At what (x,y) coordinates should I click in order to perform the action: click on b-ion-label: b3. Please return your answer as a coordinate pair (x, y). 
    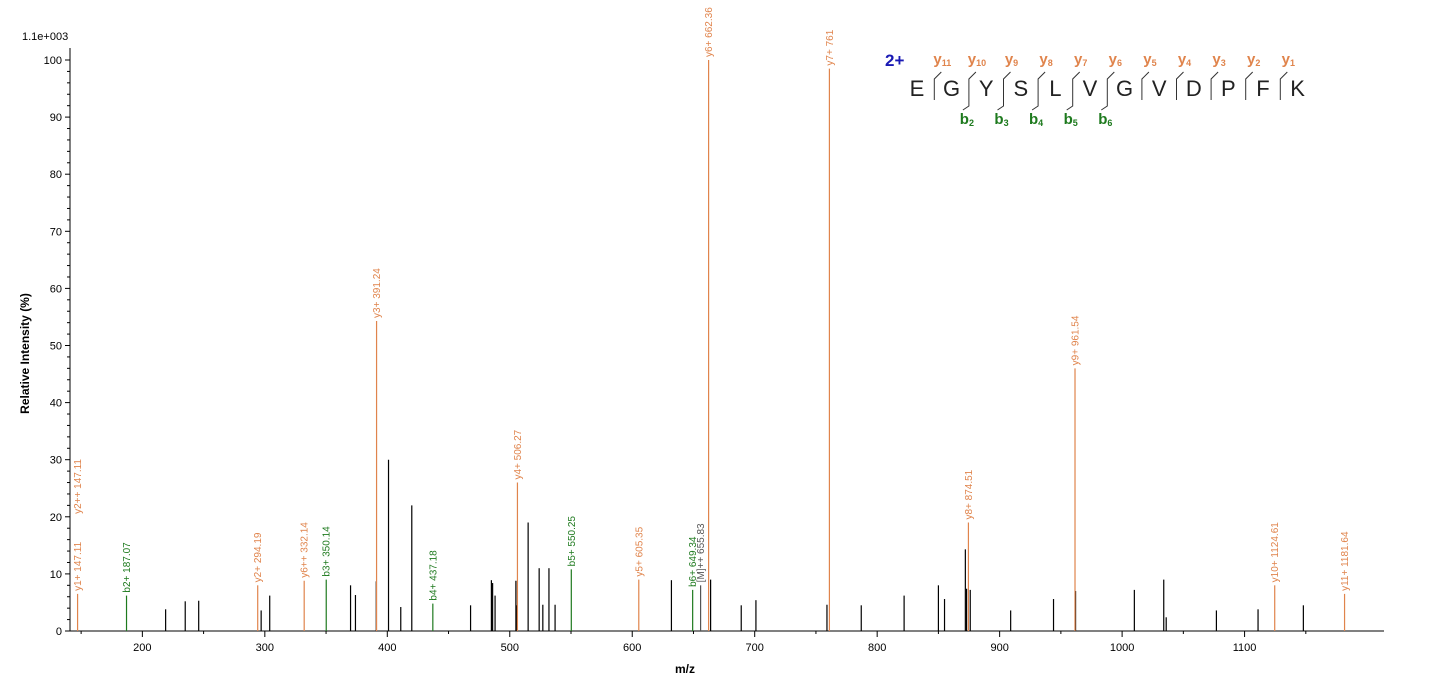
    Looking at the image, I should click on (1001, 119).